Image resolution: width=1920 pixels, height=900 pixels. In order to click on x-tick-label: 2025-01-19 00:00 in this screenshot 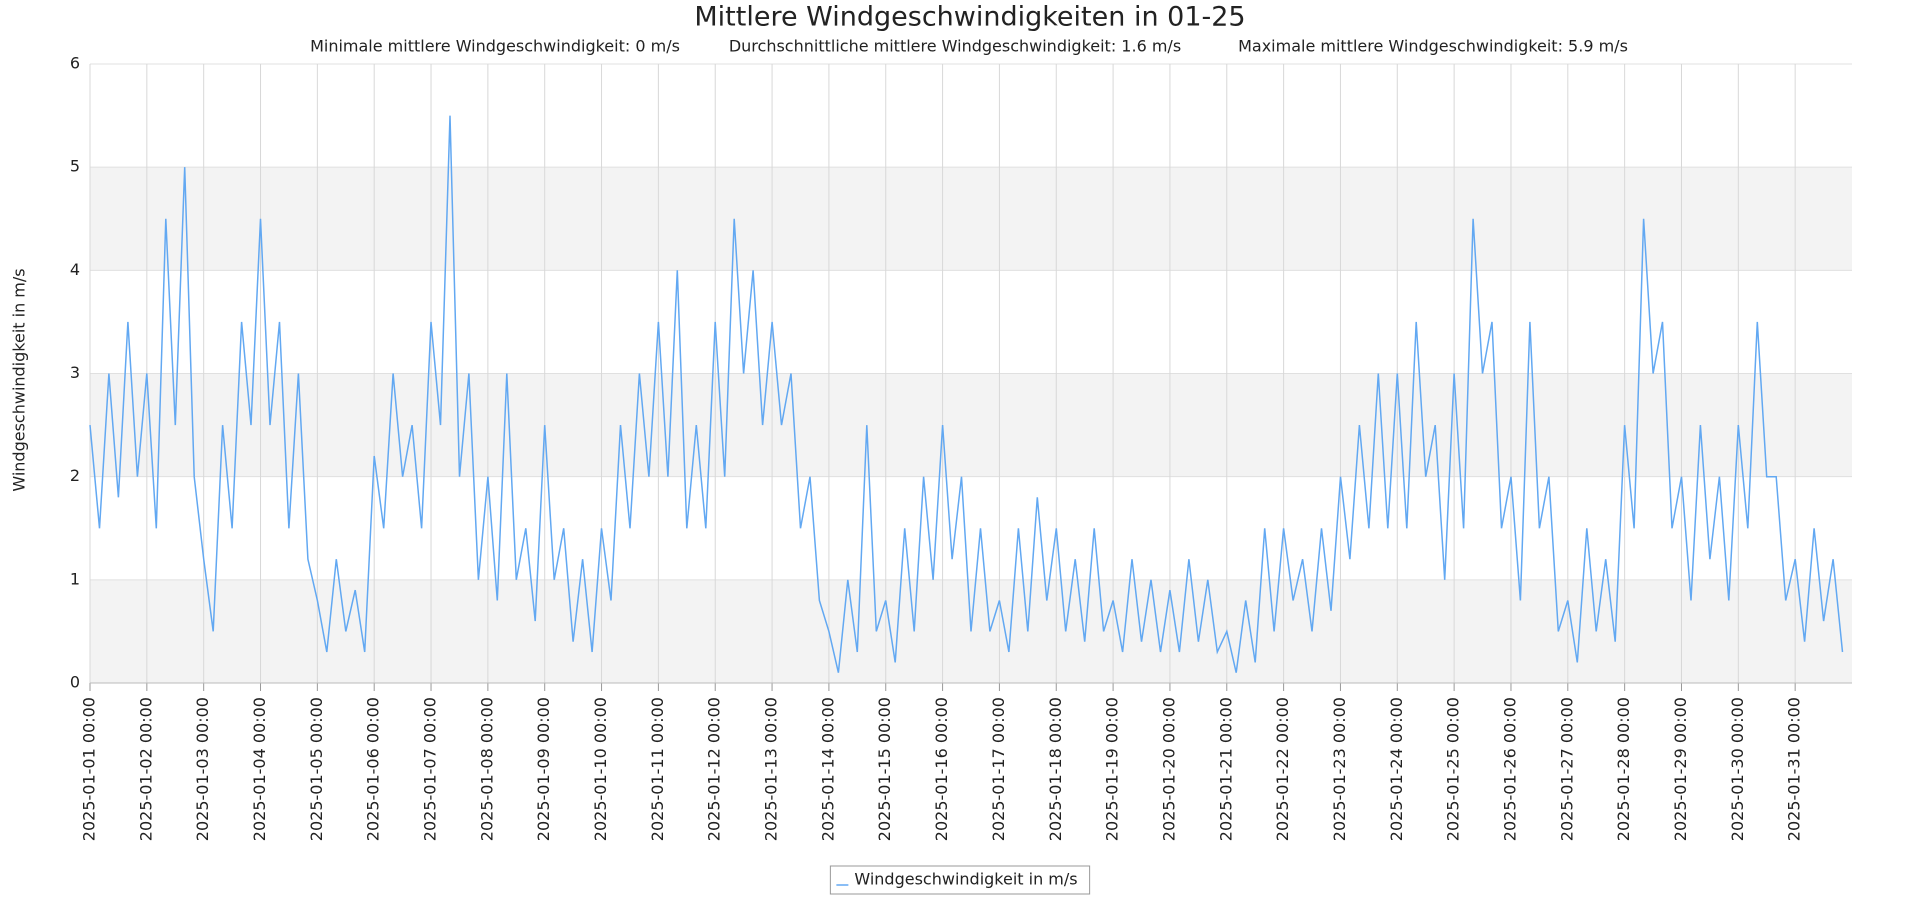, I will do `click(1112, 769)`.